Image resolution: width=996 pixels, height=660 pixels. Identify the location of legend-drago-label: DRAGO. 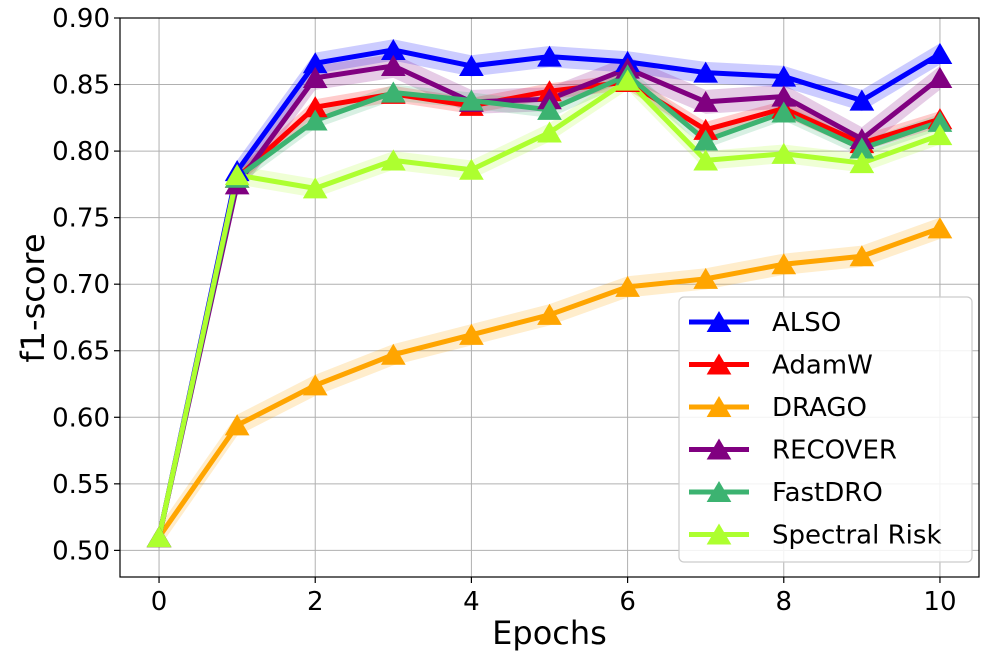
(819, 408).